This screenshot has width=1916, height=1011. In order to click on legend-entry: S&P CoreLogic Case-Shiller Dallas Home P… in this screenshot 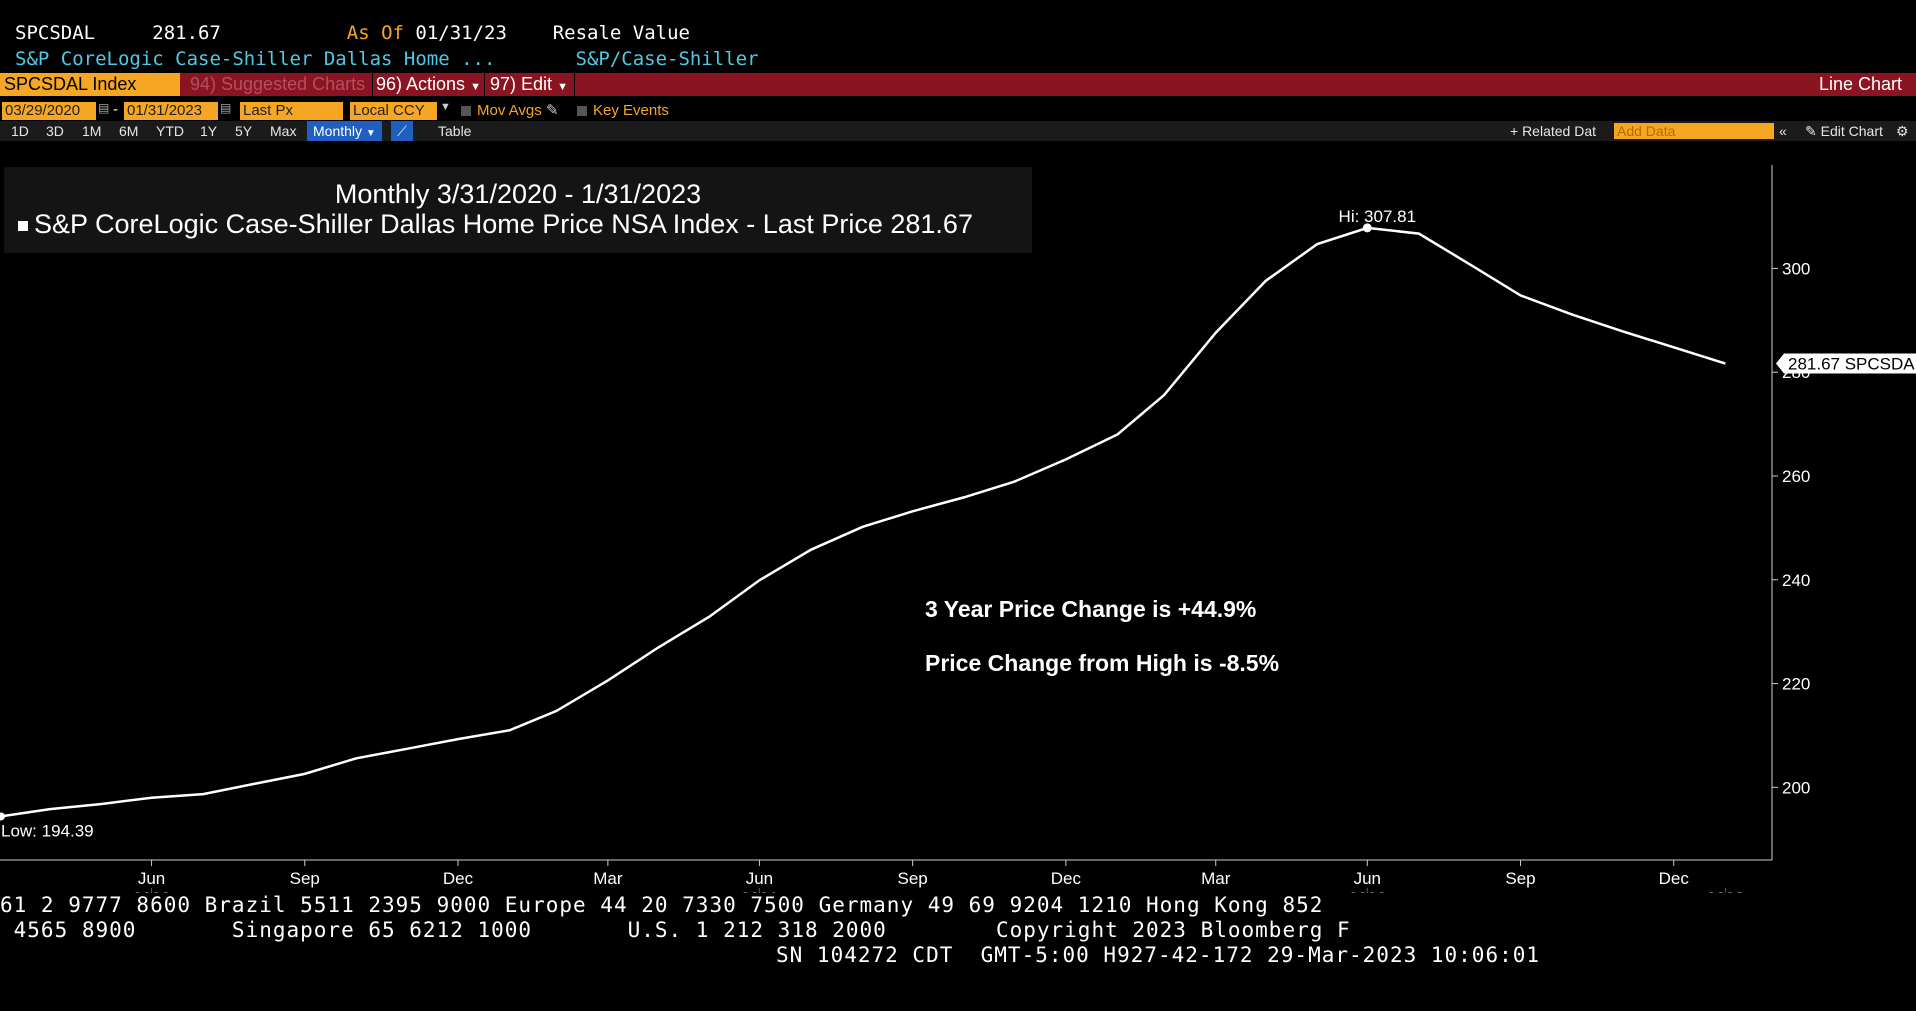, I will do `click(495, 224)`.